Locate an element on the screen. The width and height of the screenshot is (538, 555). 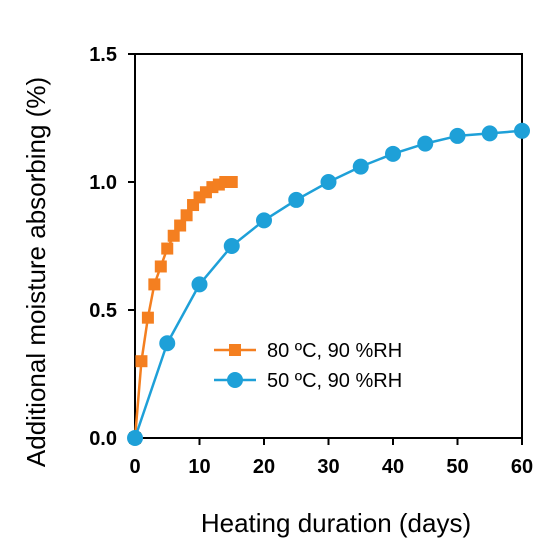
y-tick-label: 0.0 is located at coordinates (103, 439).